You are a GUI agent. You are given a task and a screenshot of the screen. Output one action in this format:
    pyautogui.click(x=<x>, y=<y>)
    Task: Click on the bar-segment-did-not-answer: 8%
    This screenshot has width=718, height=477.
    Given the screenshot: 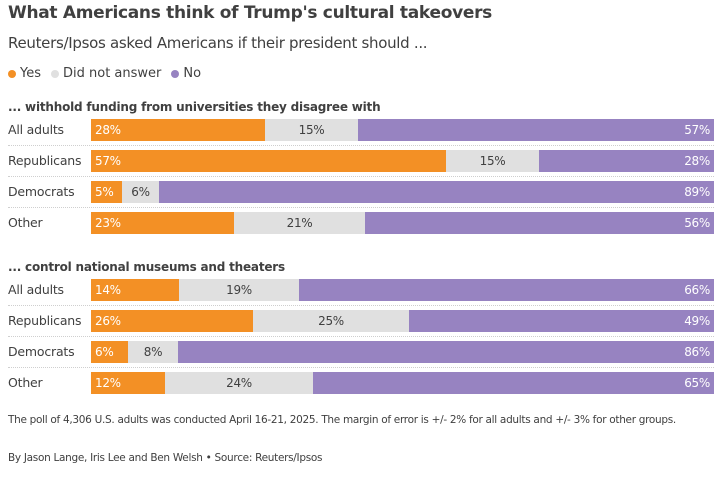 What is the action you would take?
    pyautogui.click(x=153, y=352)
    